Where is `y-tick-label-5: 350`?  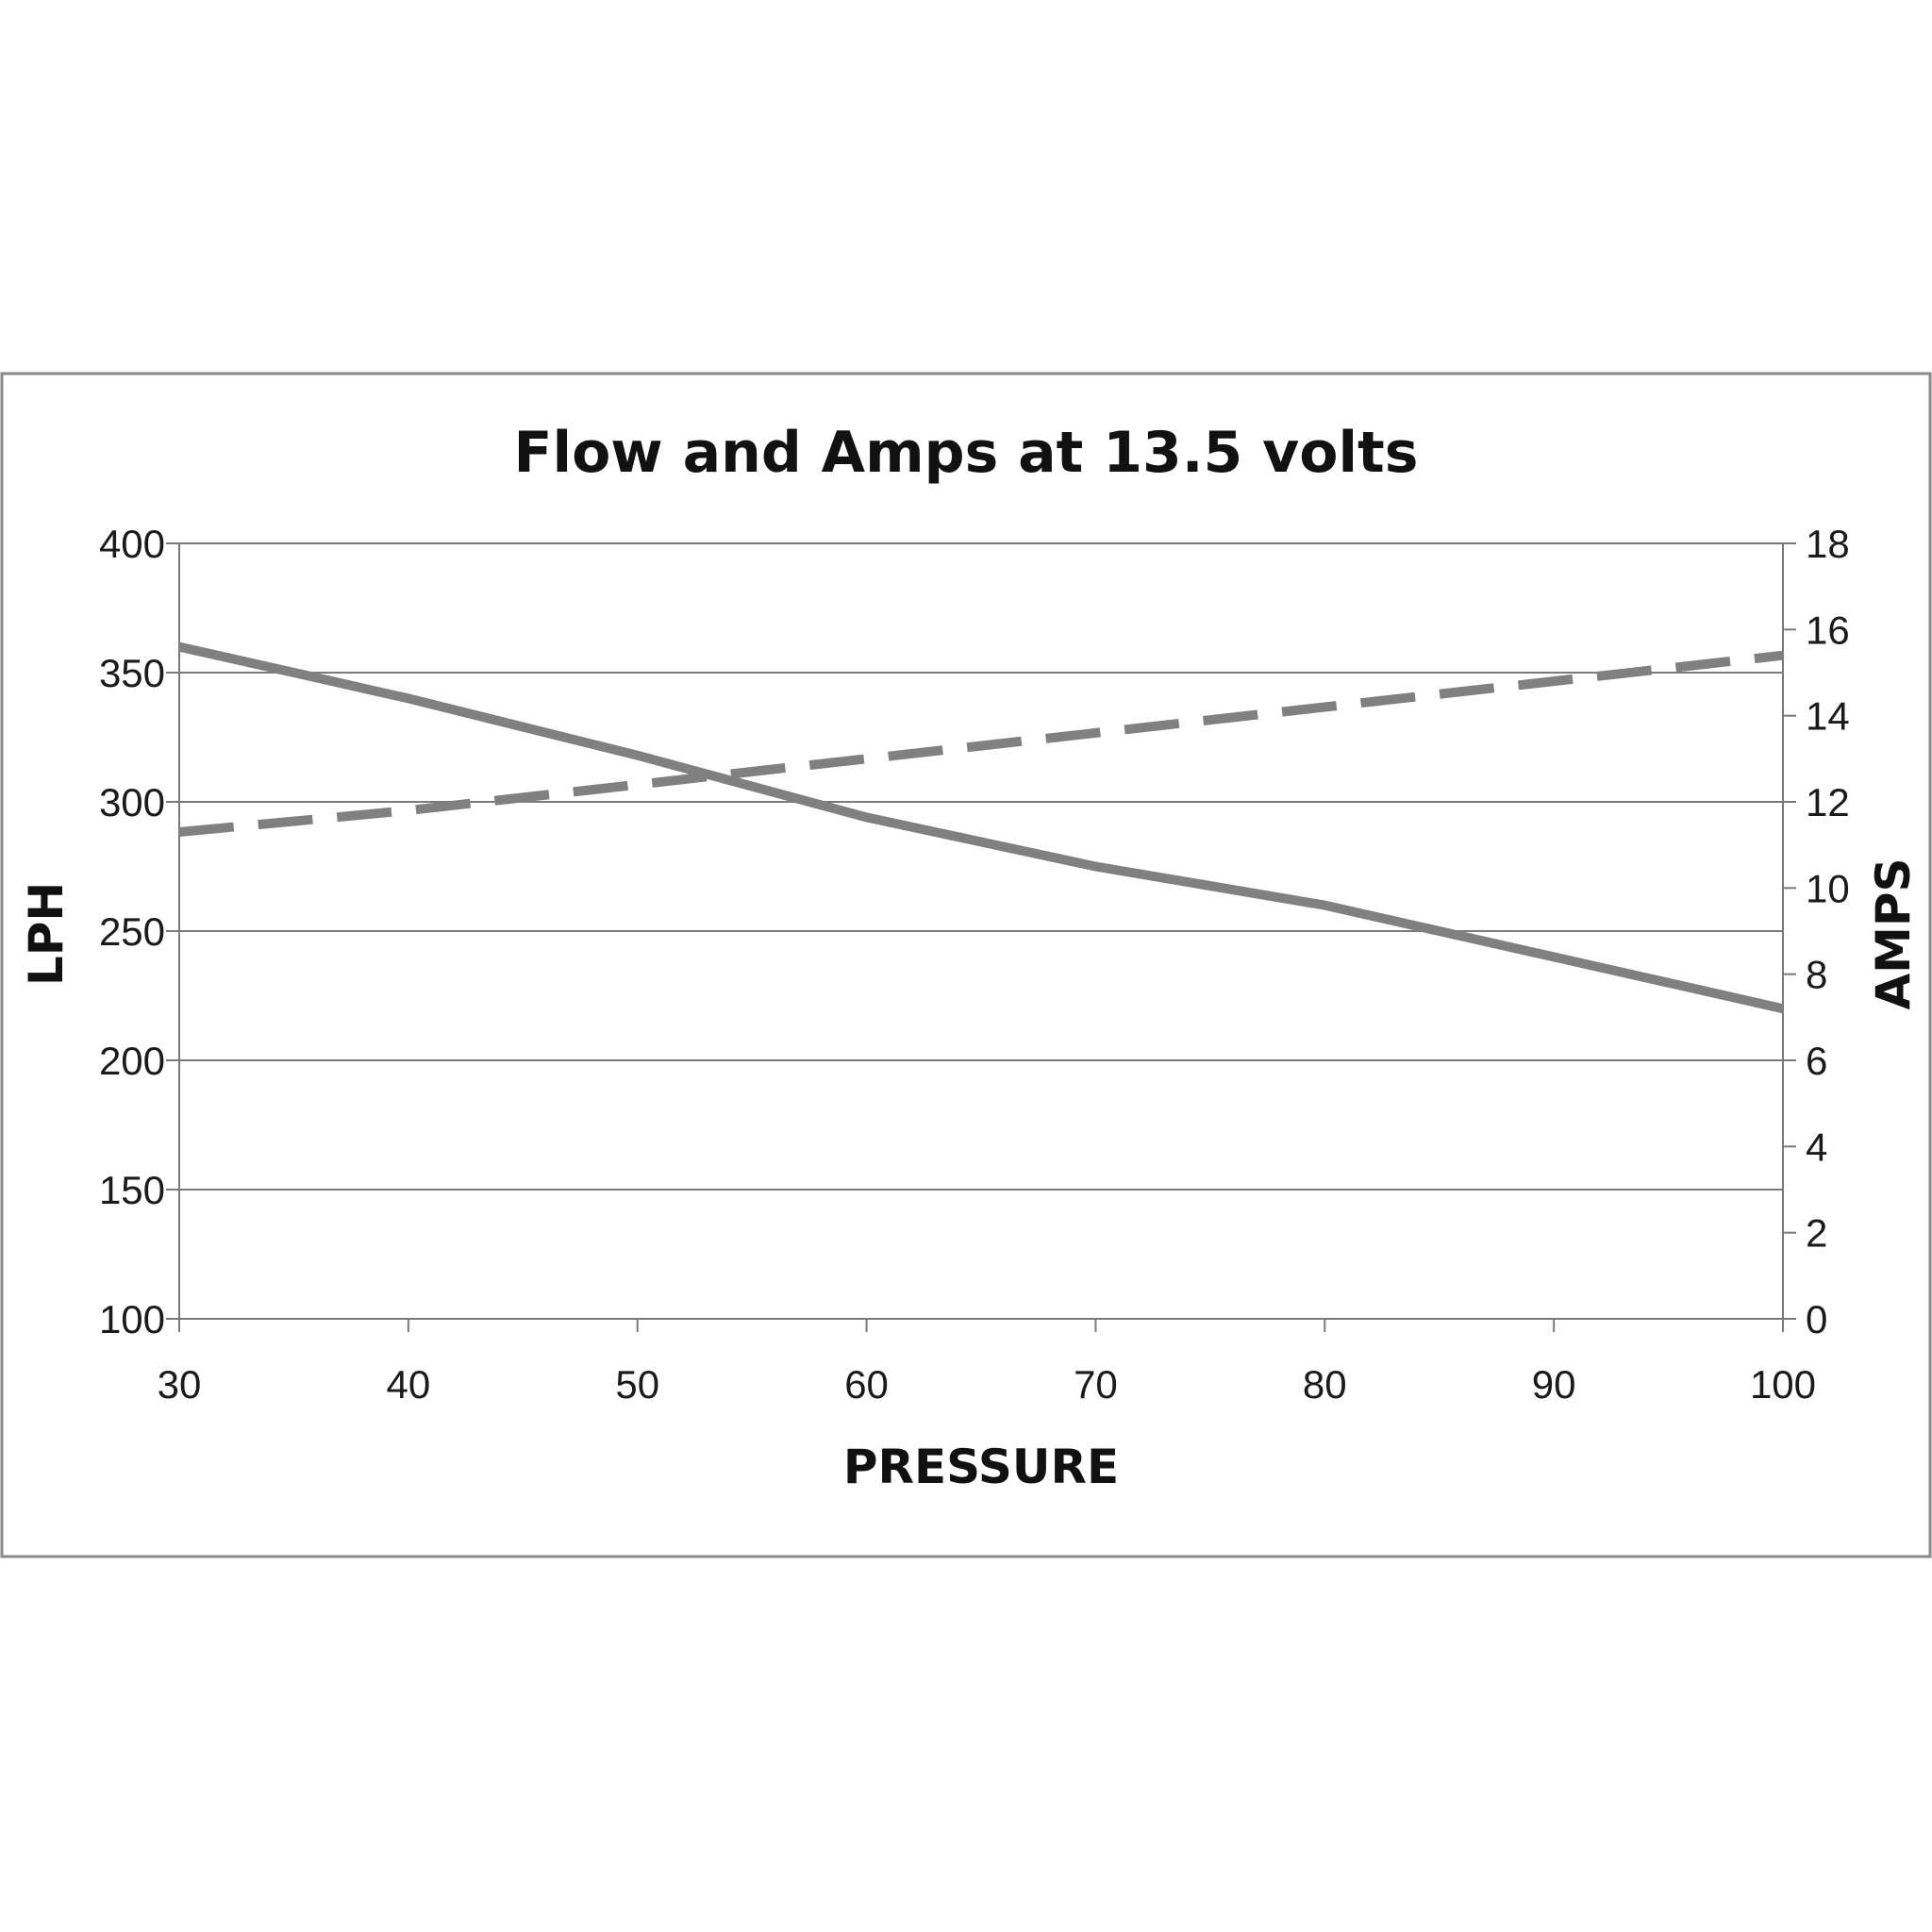
y-tick-label-5: 350 is located at coordinates (132, 673).